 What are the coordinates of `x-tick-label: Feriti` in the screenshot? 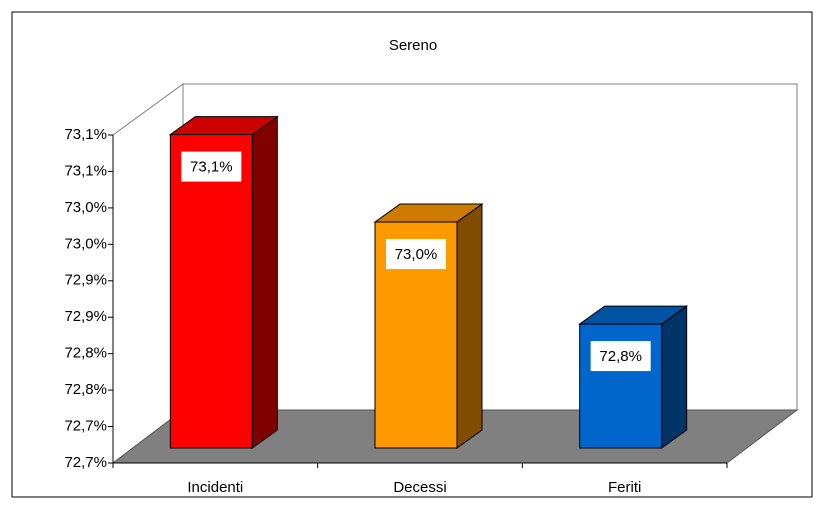 It's located at (624, 487).